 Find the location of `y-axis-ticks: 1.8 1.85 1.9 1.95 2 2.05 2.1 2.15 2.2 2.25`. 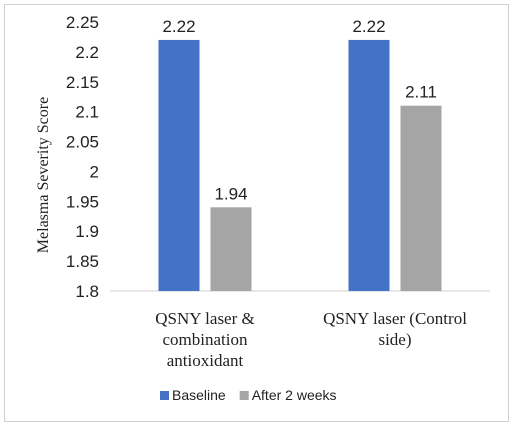

y-axis-ticks: 1.8 1.85 1.9 1.95 2 2.05 2.1 2.15 2.2 2.25 is located at coordinates (82, 157).